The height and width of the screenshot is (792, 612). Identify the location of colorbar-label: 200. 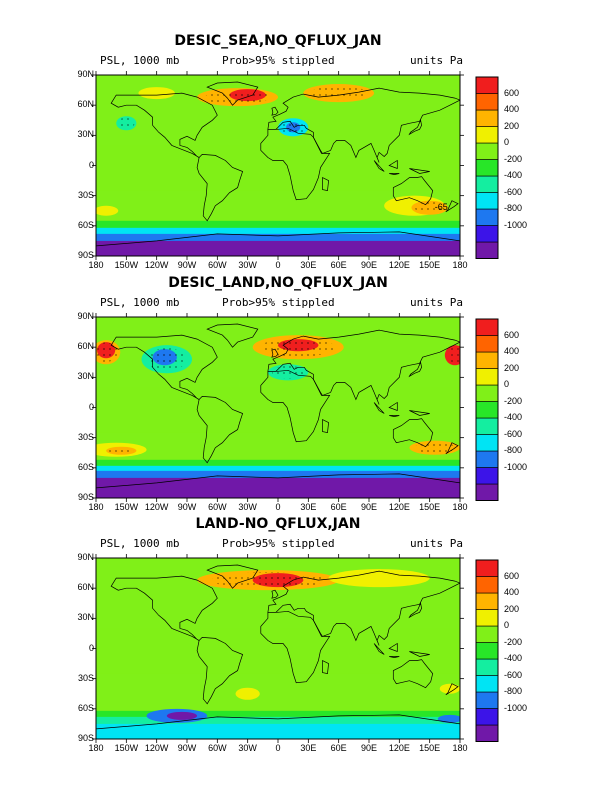
(512, 125).